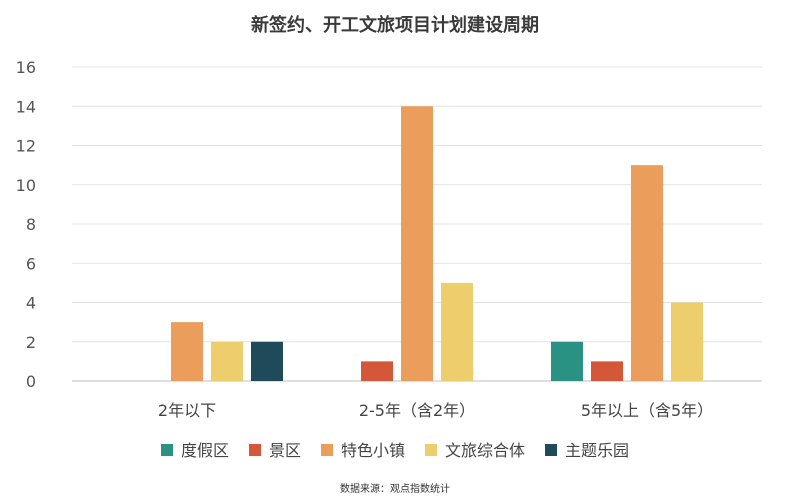 Image resolution: width=790 pixels, height=504 pixels. I want to click on y-axis: 0 2 4 6 8 10 12 14 16, so click(26, 224).